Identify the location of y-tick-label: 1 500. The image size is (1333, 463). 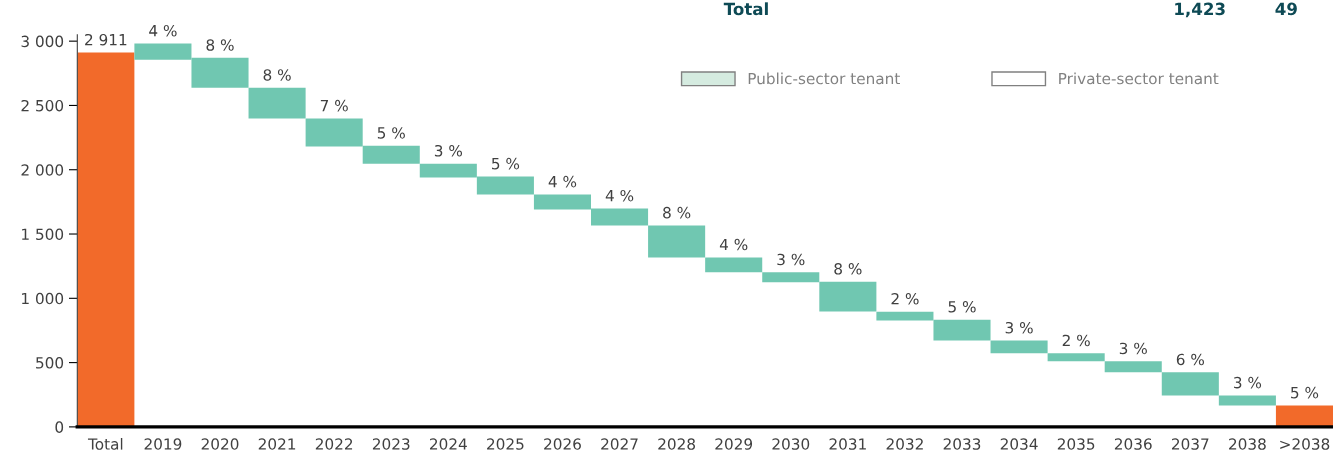
(43, 234).